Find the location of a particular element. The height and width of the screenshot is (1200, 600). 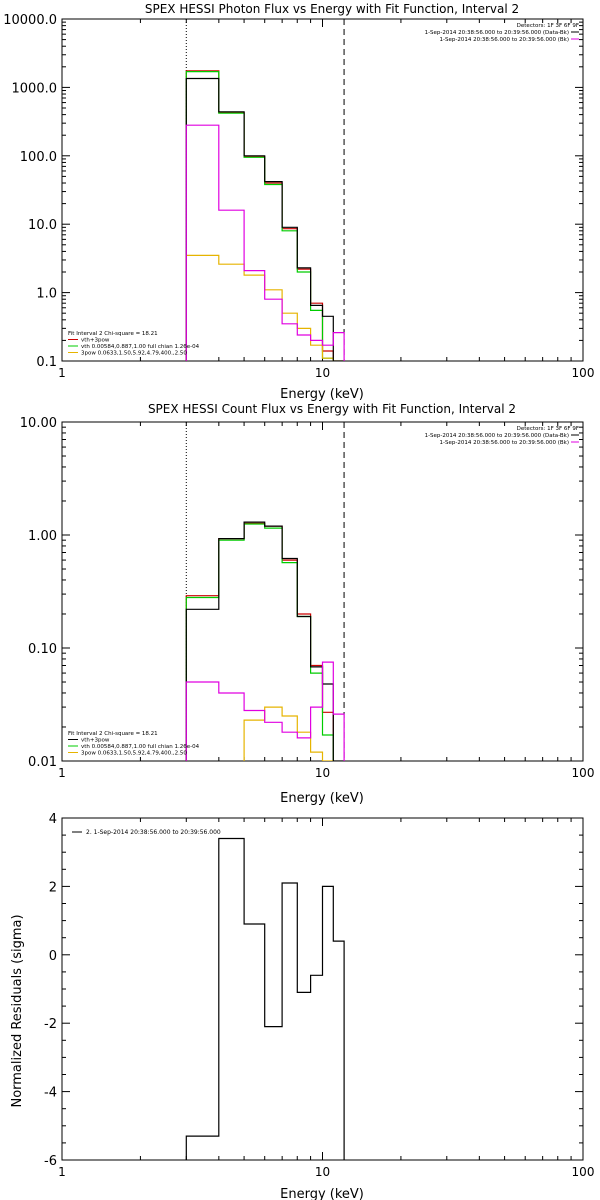

y-tick-label: 0.10 is located at coordinates (42, 649).